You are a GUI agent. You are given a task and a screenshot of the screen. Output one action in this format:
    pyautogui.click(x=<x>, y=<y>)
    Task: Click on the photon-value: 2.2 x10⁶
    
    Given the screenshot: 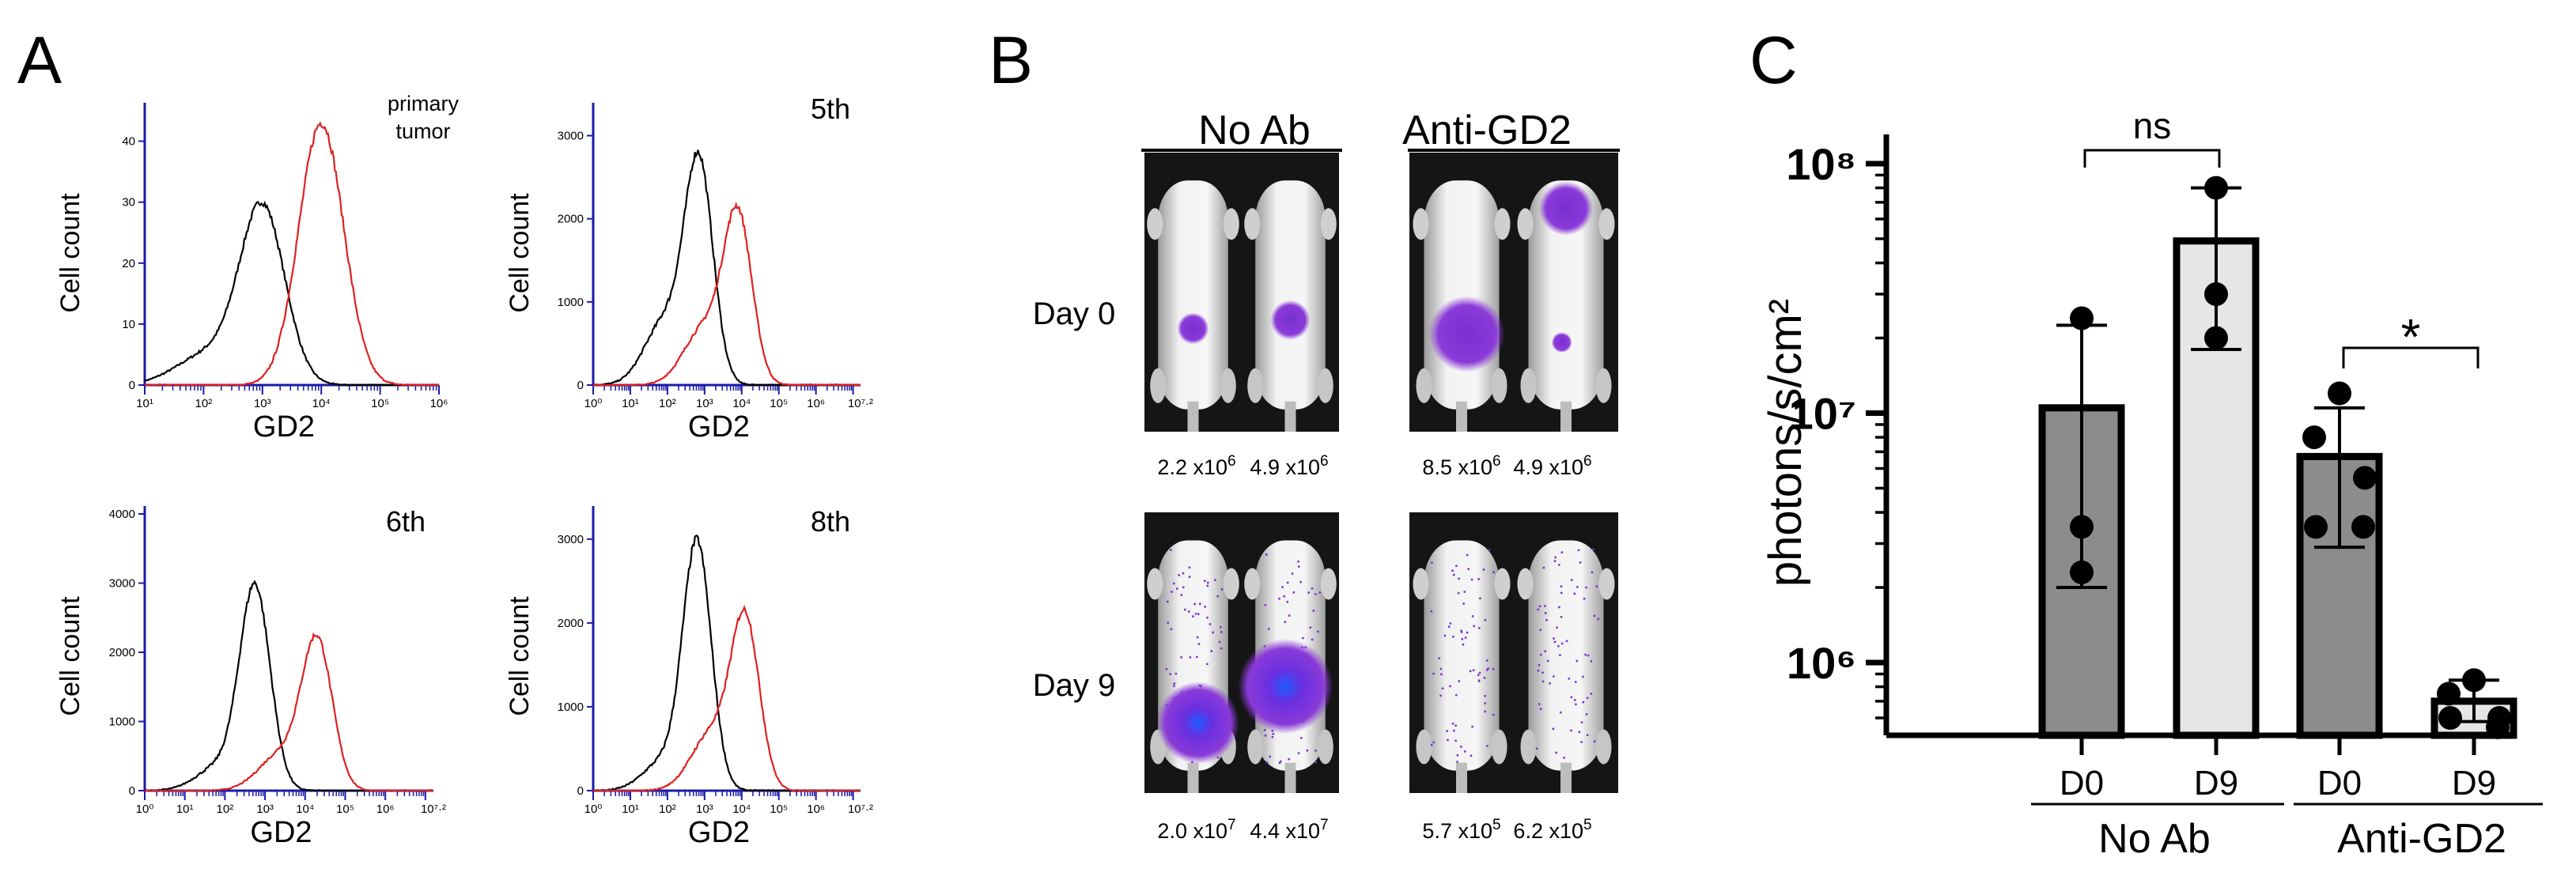 What is the action you would take?
    pyautogui.click(x=1196, y=466)
    